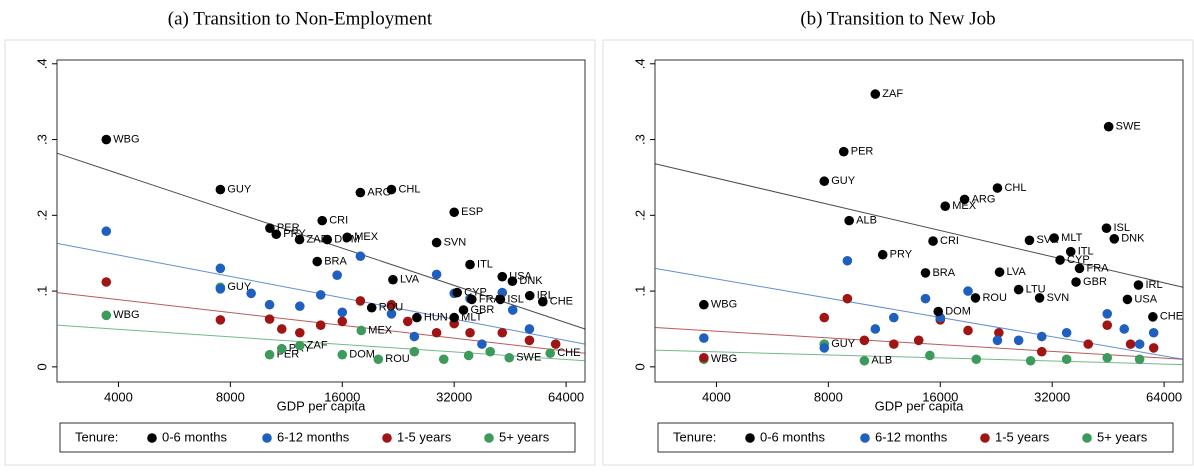 Image resolution: width=1194 pixels, height=476 pixels. Describe the element at coordinates (1164, 396) in the screenshot. I see `x-tick-label: 64000` at that location.